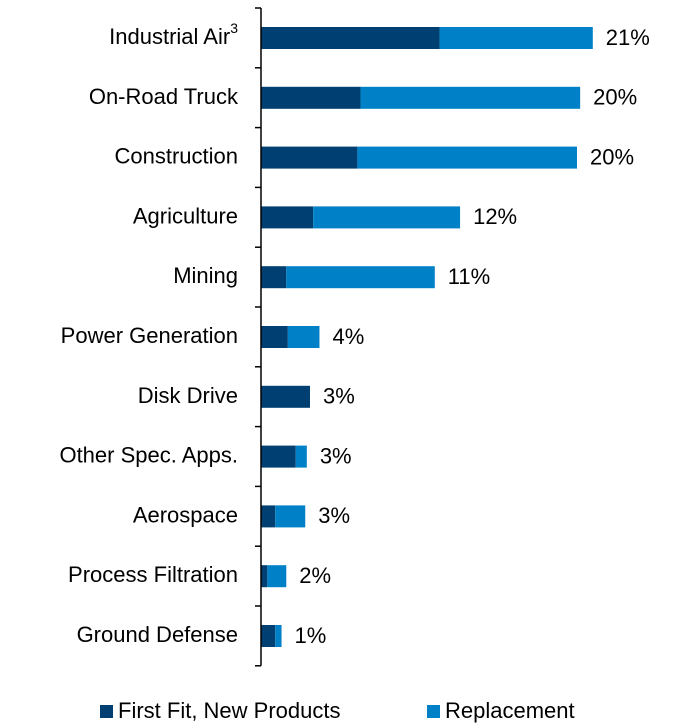  I want to click on category-label: Construction, so click(176, 155).